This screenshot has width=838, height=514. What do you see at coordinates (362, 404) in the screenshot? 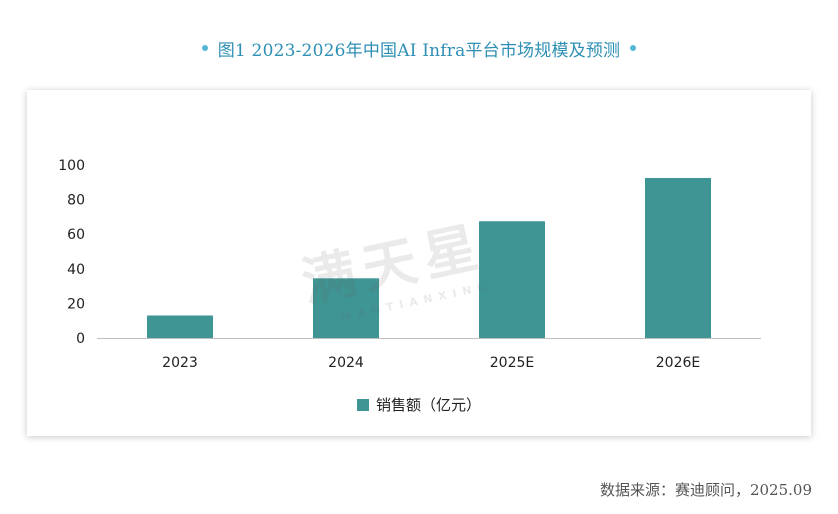
I see `legend-swatch` at bounding box center [362, 404].